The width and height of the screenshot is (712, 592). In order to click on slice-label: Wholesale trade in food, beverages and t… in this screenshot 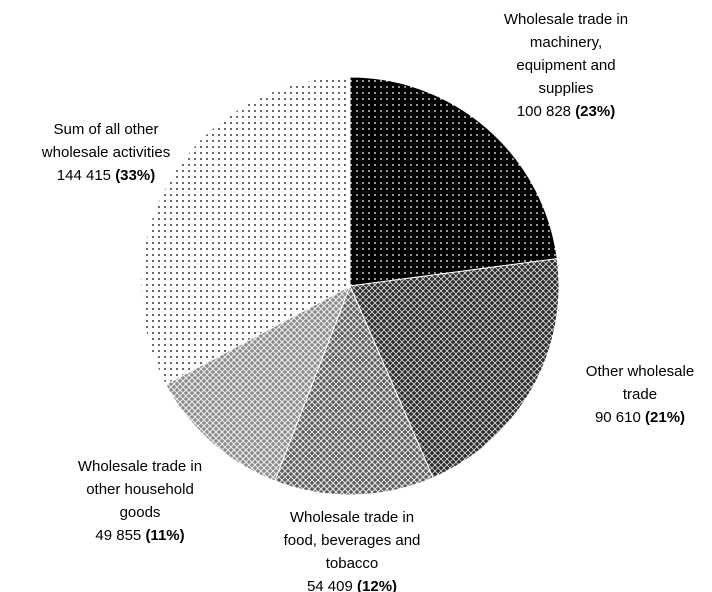, I will do `click(352, 549)`.